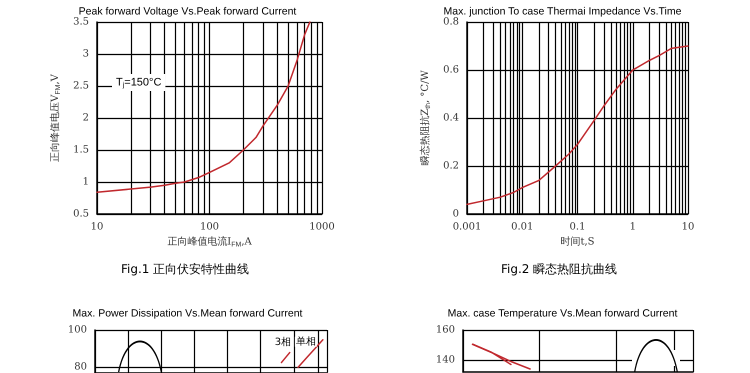 This screenshot has width=750, height=373. What do you see at coordinates (455, 214) in the screenshot?
I see `y-tick-label: 0` at bounding box center [455, 214].